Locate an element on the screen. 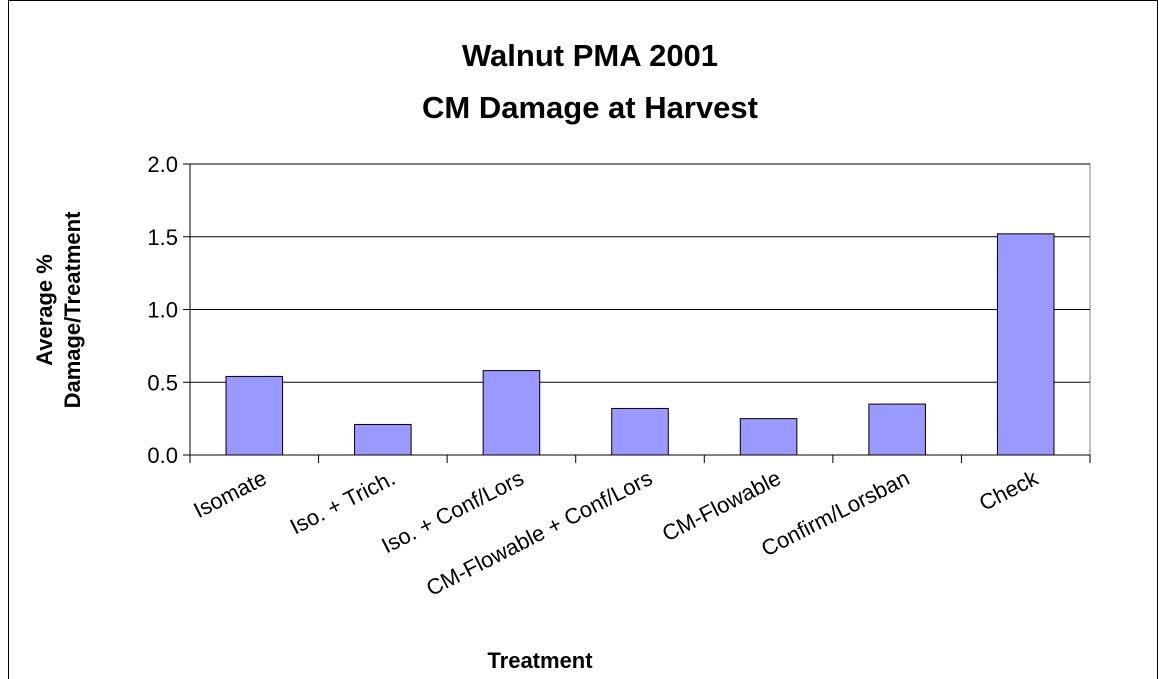 This screenshot has height=679, width=1159. chart-title: CM Damage at Harvest is located at coordinates (590, 107).